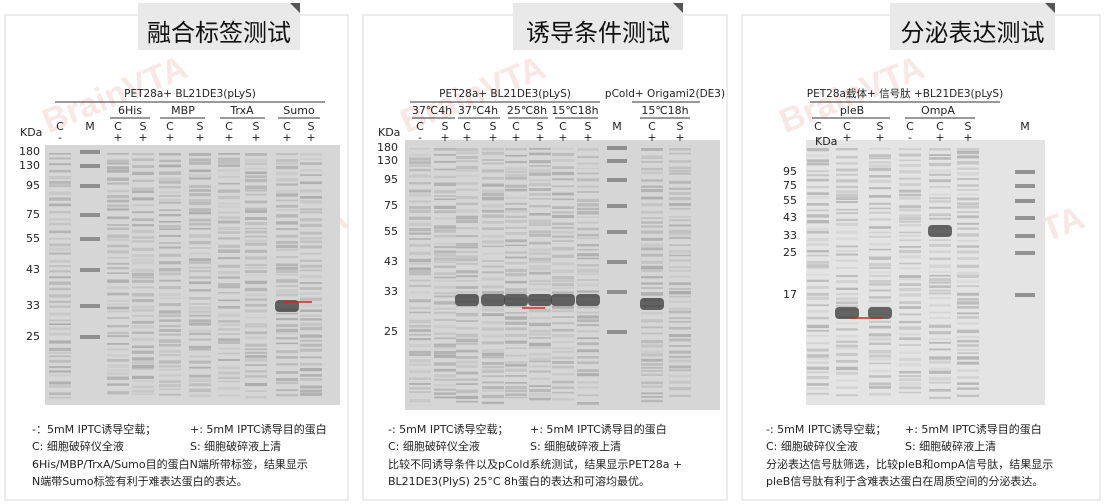  I want to click on title-tab, so click(598, 26).